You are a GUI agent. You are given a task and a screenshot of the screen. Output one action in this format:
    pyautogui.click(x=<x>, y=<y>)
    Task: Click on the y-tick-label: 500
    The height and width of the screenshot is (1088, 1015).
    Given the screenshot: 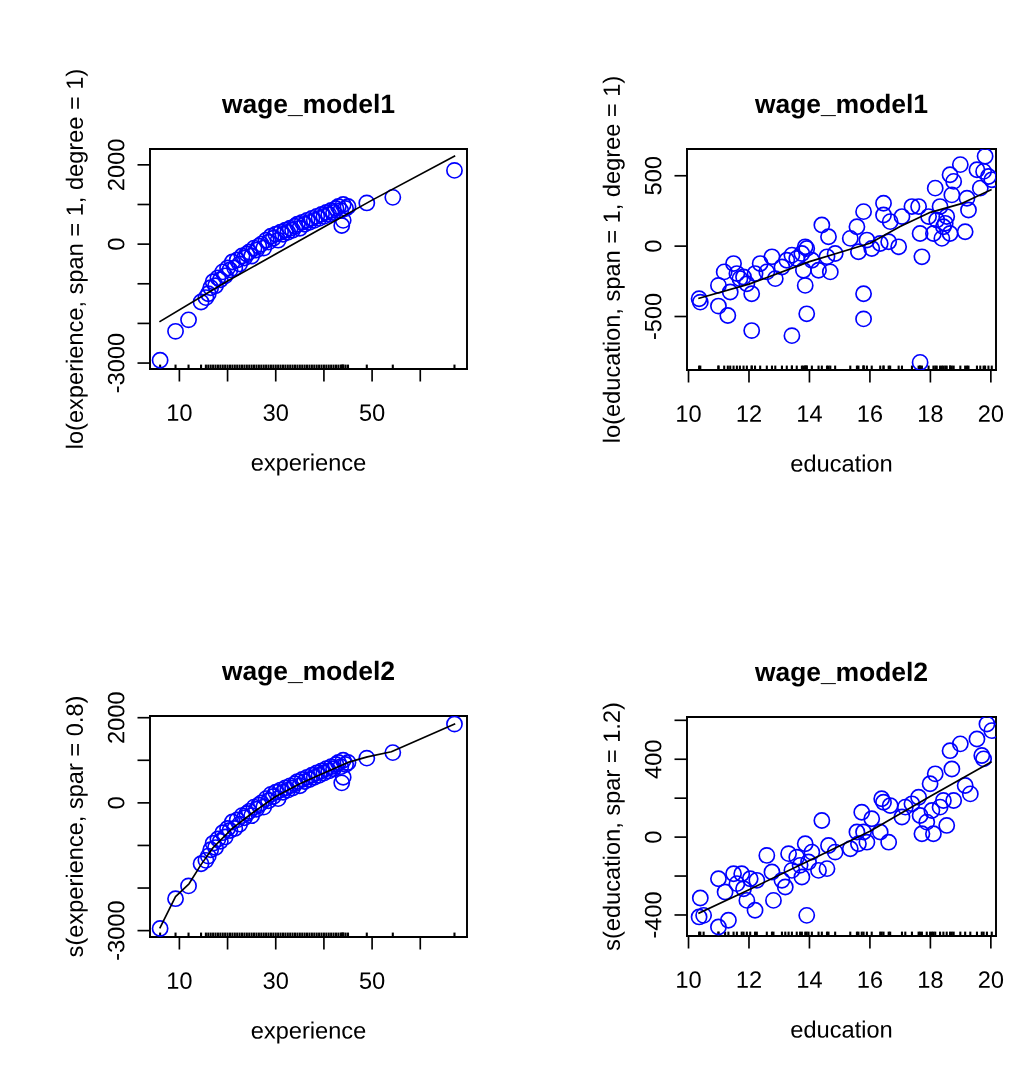 What is the action you would take?
    pyautogui.click(x=653, y=175)
    